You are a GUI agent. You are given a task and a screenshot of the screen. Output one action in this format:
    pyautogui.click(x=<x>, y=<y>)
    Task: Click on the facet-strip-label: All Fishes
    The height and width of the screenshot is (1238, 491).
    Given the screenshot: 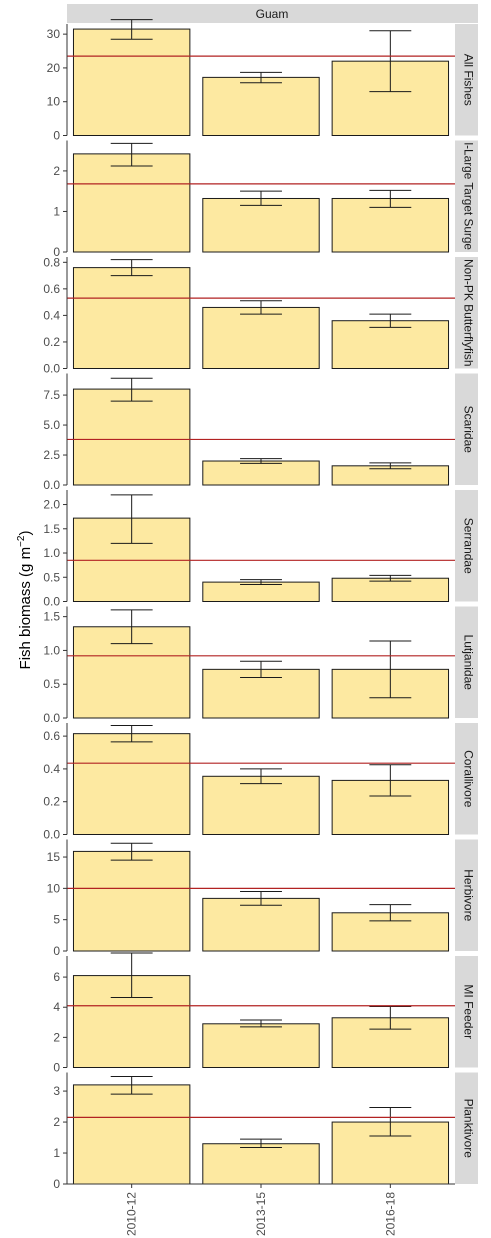 What is the action you would take?
    pyautogui.click(x=468, y=80)
    